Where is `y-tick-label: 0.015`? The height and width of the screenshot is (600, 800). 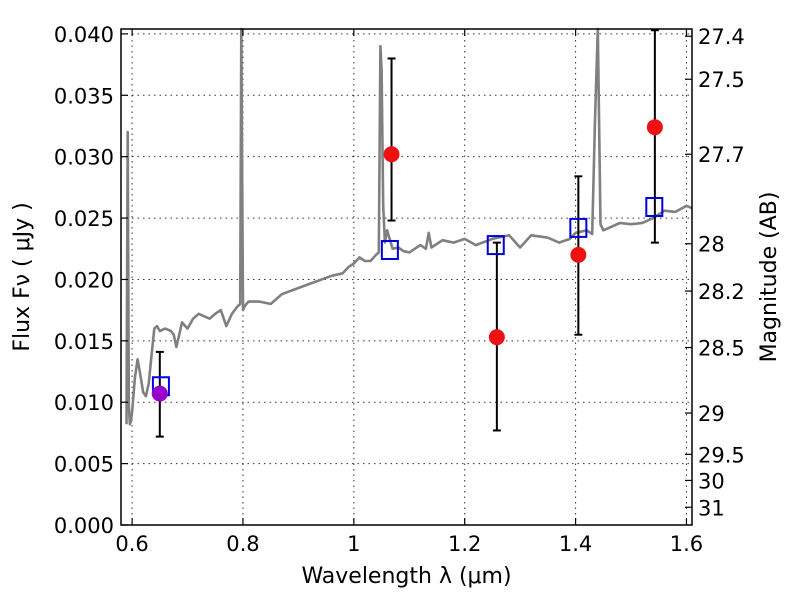
y-tick-label: 0.015 is located at coordinates (84, 342).